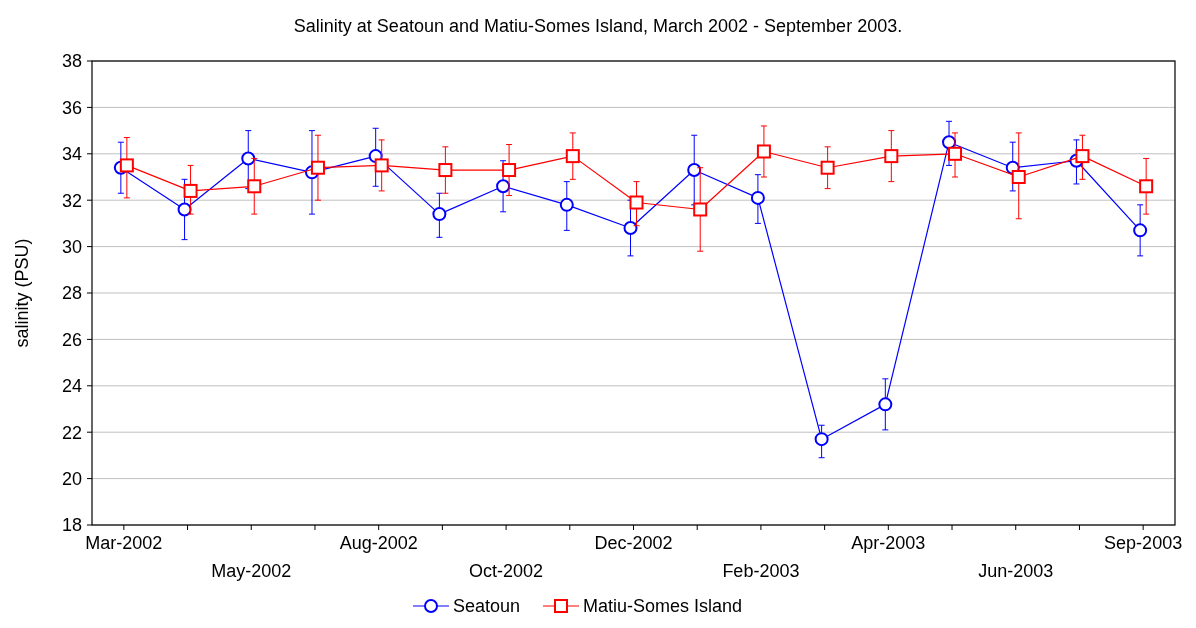 The width and height of the screenshot is (1196, 628). Describe the element at coordinates (506, 571) in the screenshot. I see `x-tick-label: Oct-2002` at that location.